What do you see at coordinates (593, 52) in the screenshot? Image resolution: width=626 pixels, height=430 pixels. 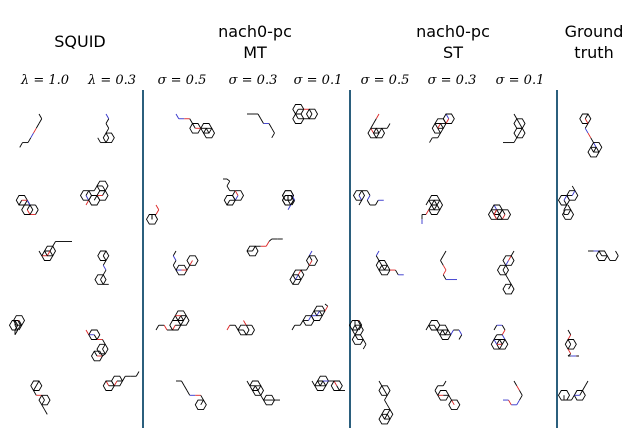 I see `group-title: truth` at bounding box center [593, 52].